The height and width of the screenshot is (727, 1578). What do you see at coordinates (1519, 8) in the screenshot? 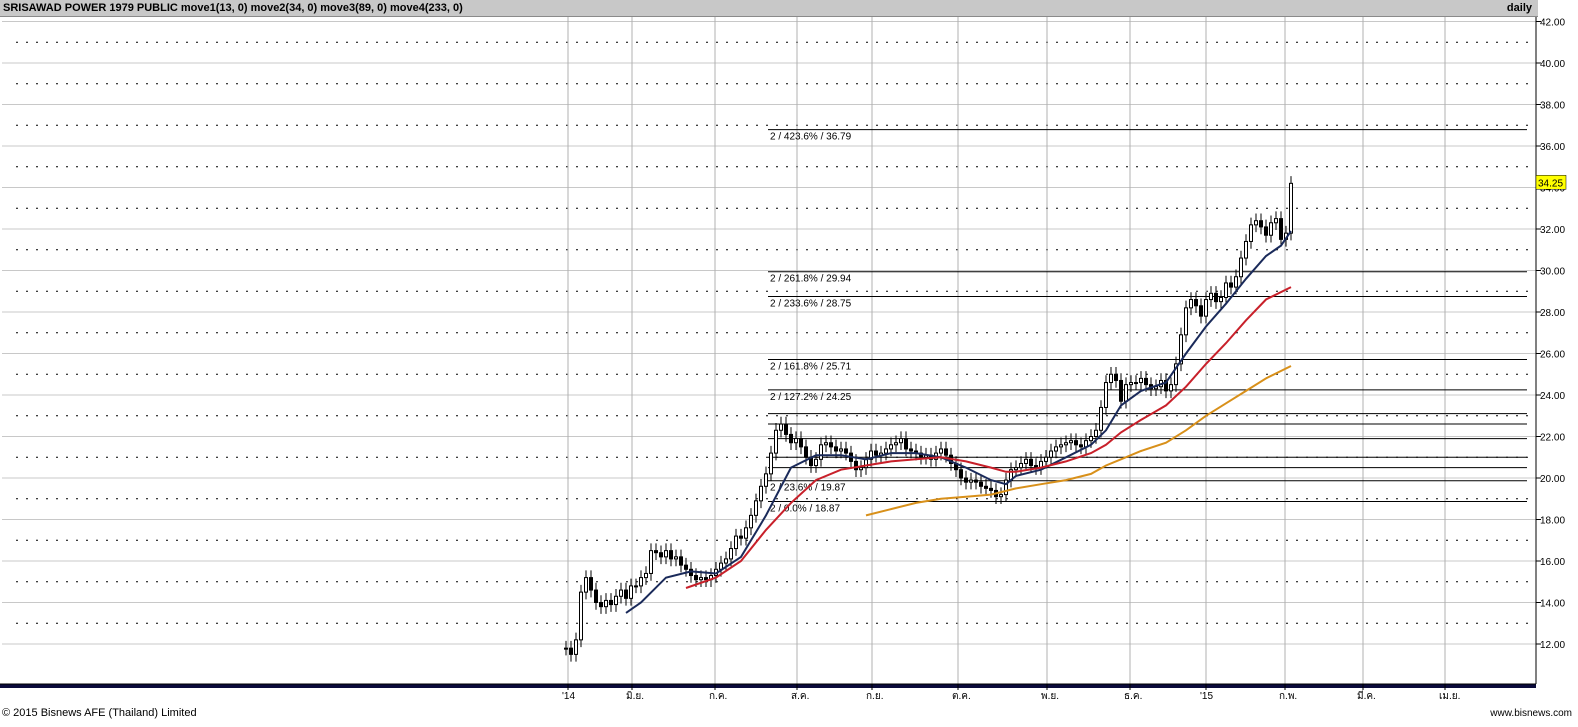
I see `timeframe-label: daily` at bounding box center [1519, 8].